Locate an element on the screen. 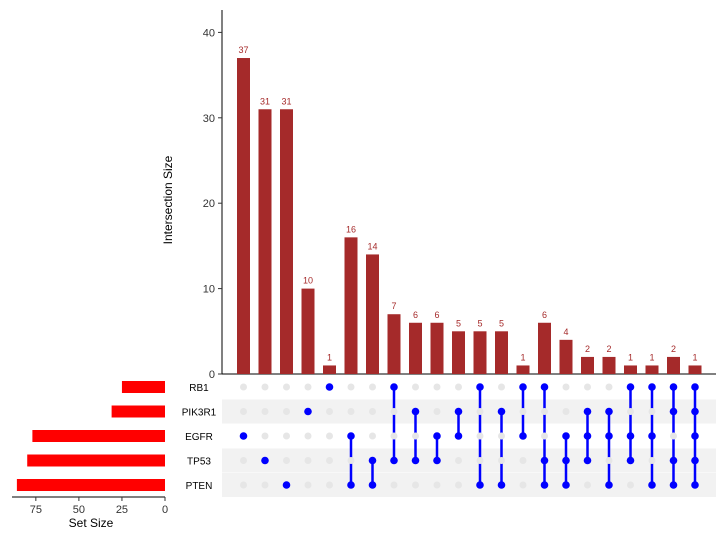  set-size-bars is located at coordinates (91, 436).